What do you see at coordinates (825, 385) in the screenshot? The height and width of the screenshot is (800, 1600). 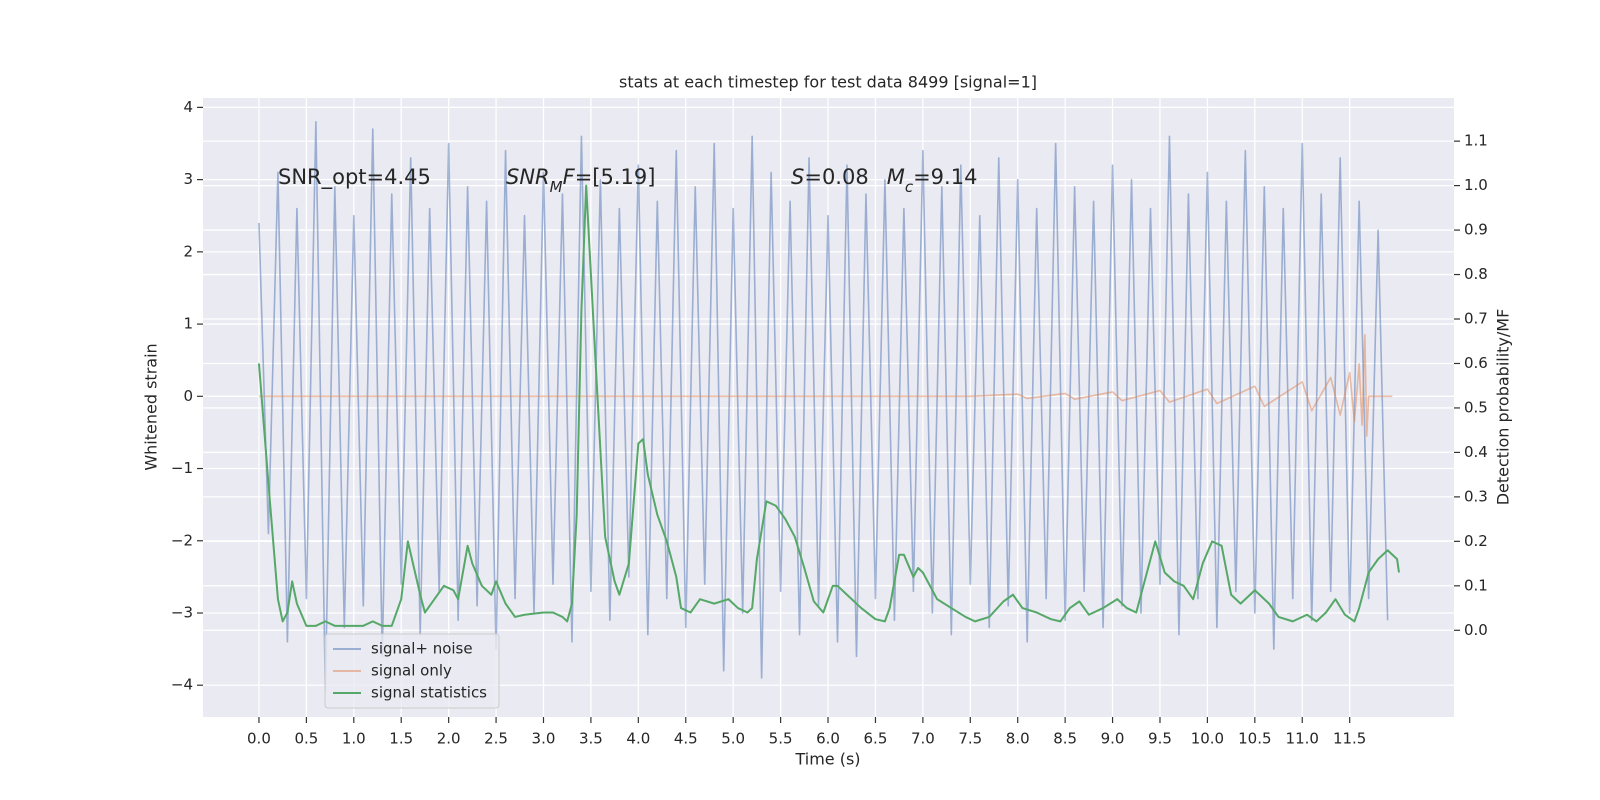 I see `series-line` at bounding box center [825, 385].